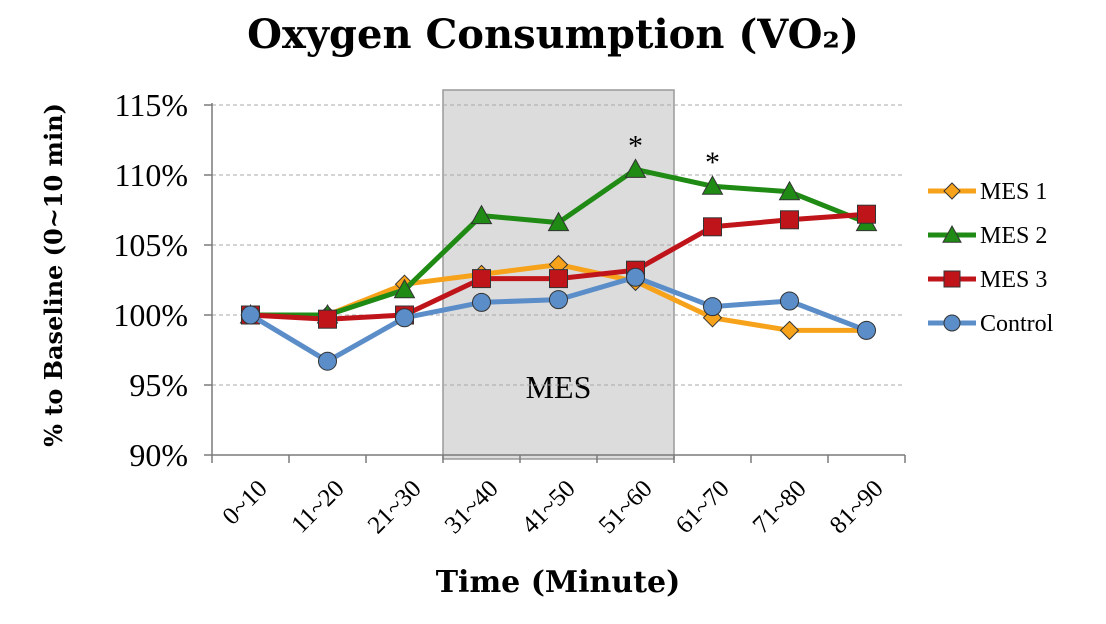  What do you see at coordinates (1017, 324) in the screenshot?
I see `legend-label-control: Control` at bounding box center [1017, 324].